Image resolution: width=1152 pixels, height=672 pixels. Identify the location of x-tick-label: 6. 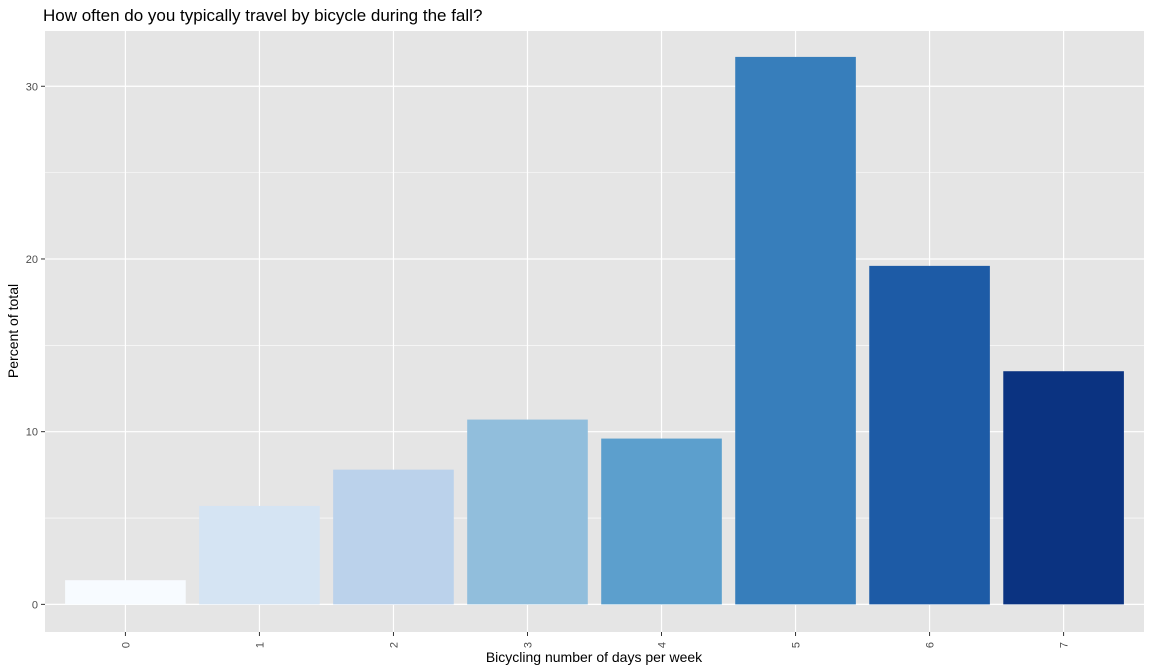
(931, 645).